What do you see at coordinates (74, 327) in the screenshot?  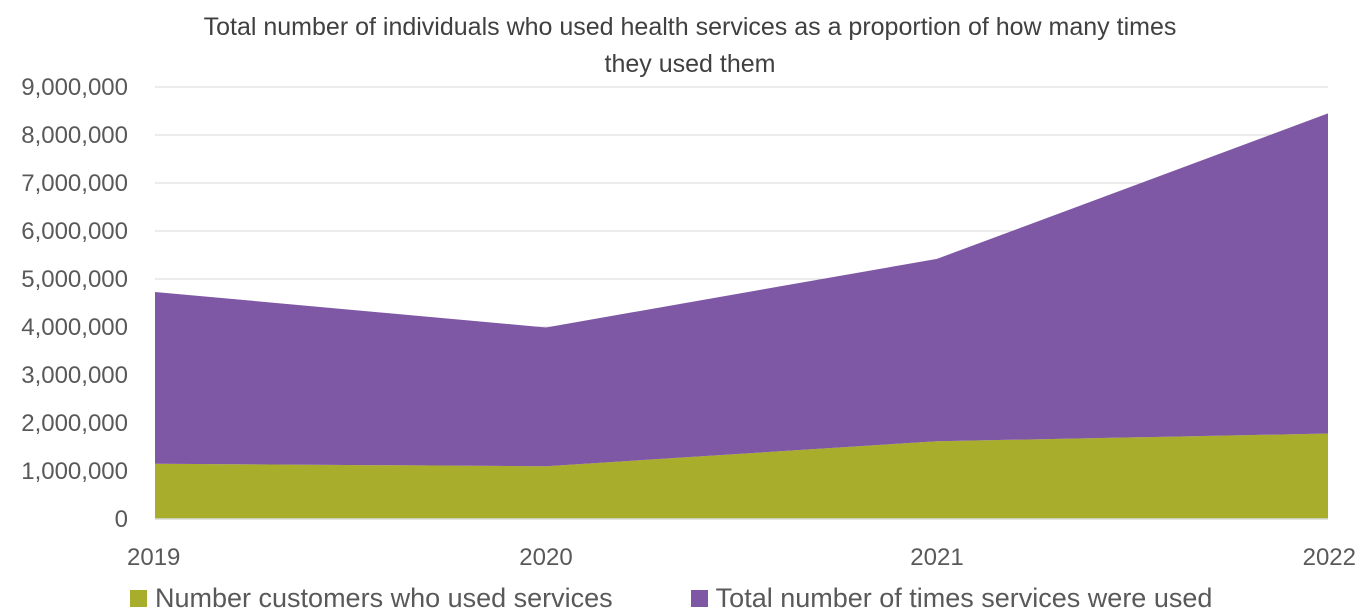 I see `y-tick-label: 4,000,000` at bounding box center [74, 327].